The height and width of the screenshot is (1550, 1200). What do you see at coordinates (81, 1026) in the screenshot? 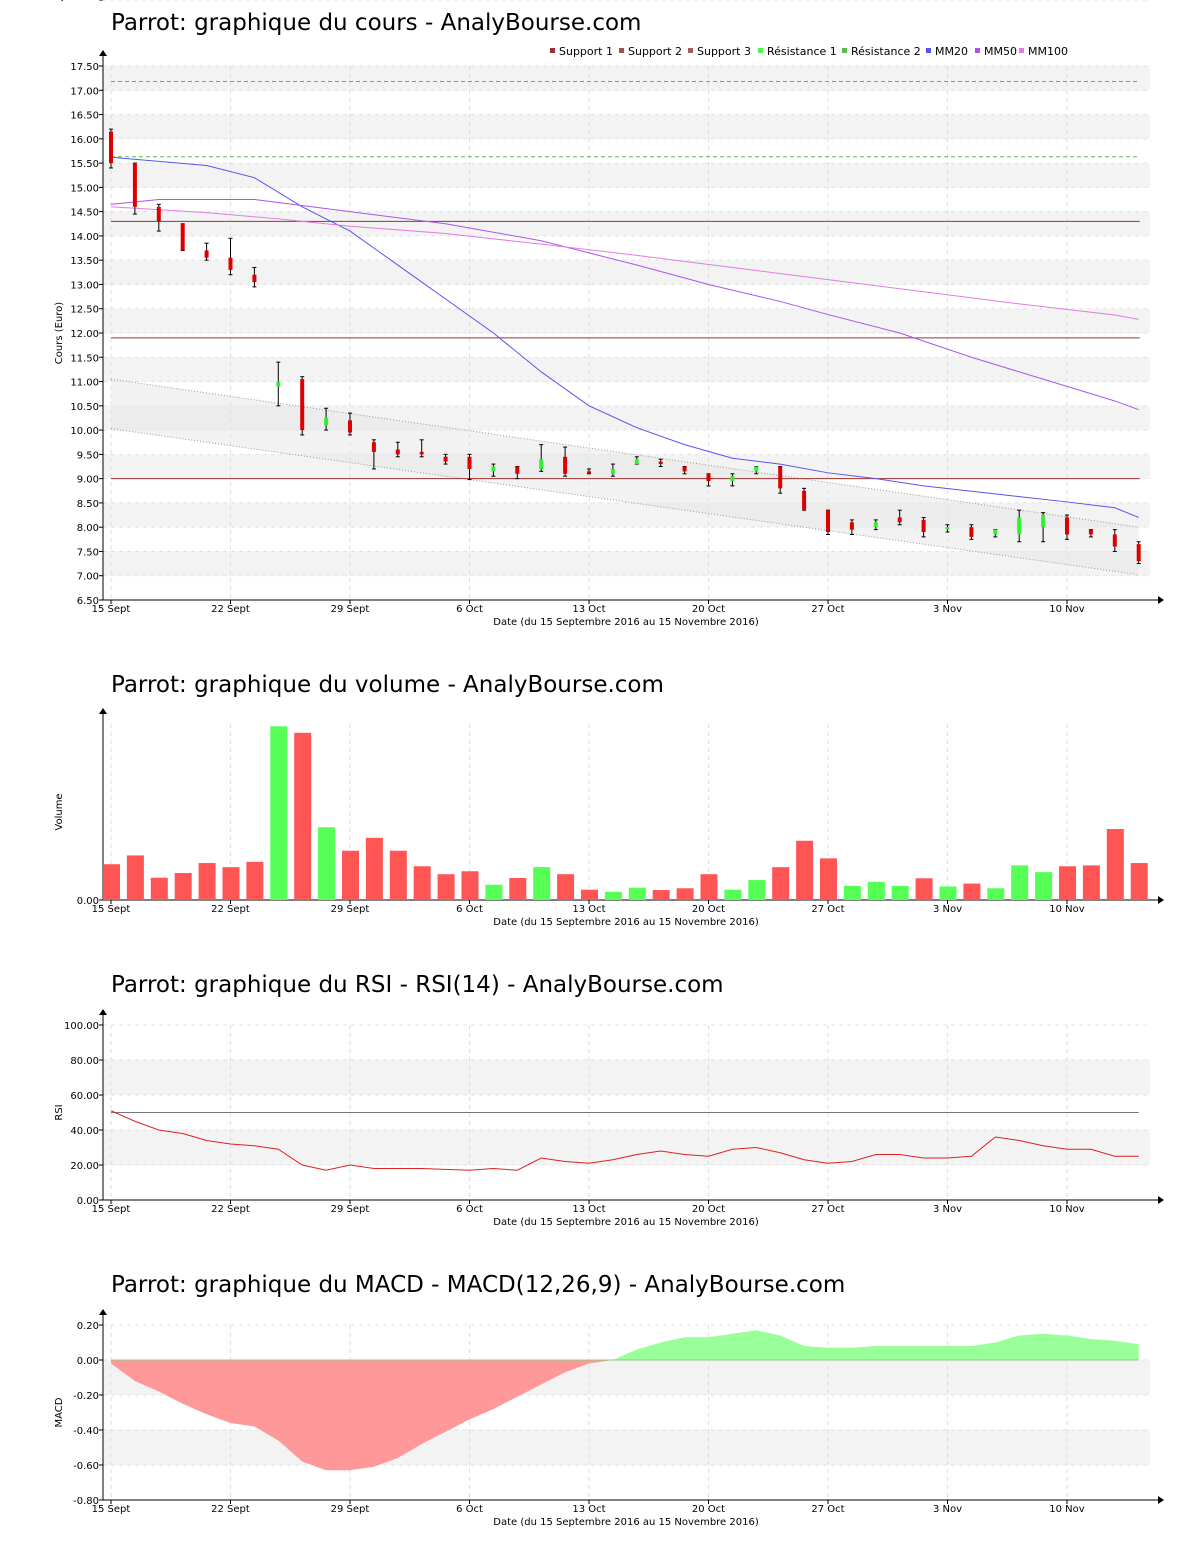
I see `rsi-ytick-label: 100.00` at bounding box center [81, 1026].